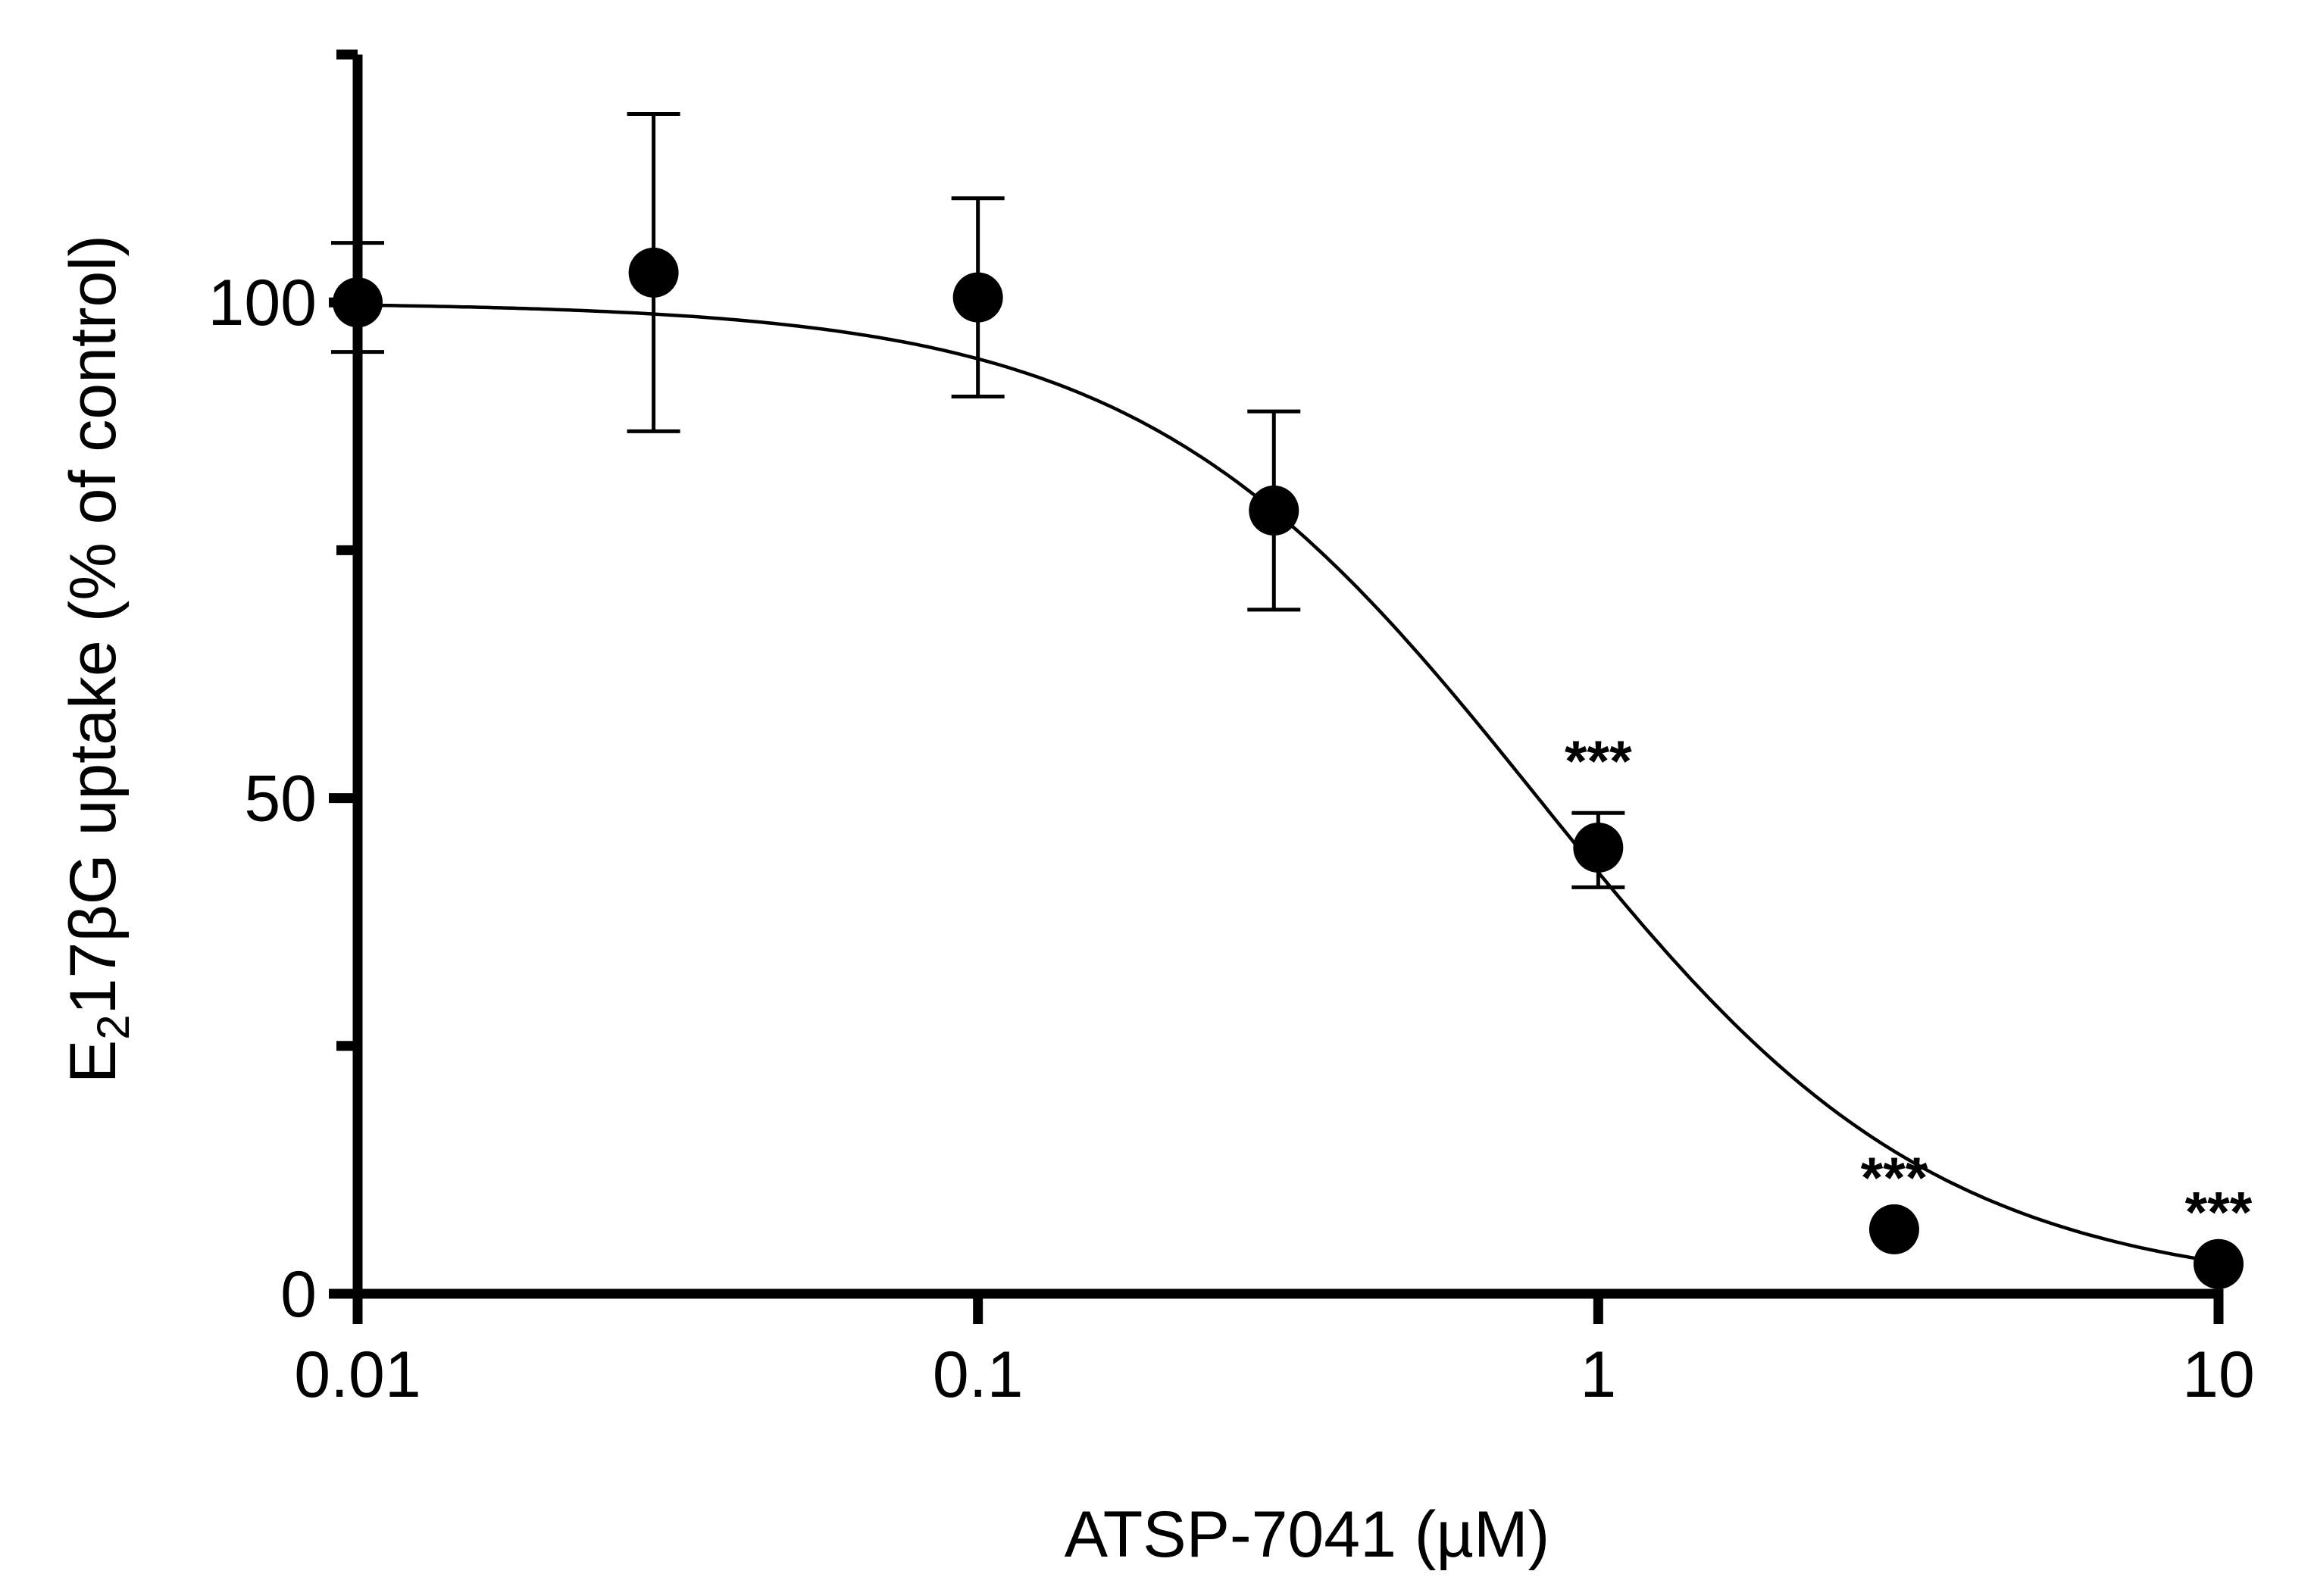 The height and width of the screenshot is (1596, 2314). What do you see at coordinates (1894, 1178) in the screenshot?
I see `significance-label-5: ***` at bounding box center [1894, 1178].